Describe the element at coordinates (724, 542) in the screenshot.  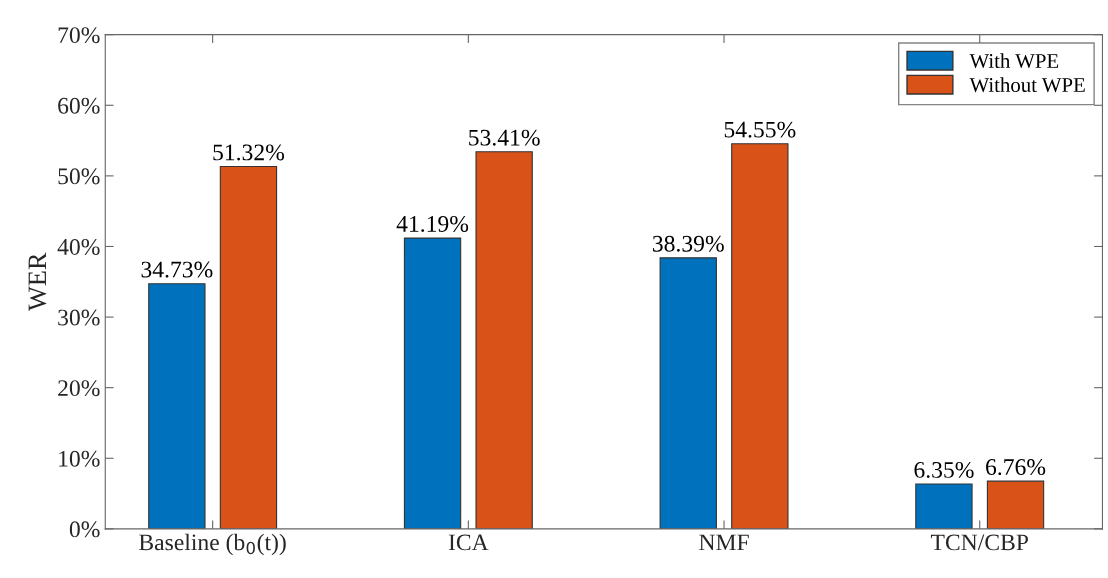
I see `x-tick-label: NMF` at that location.